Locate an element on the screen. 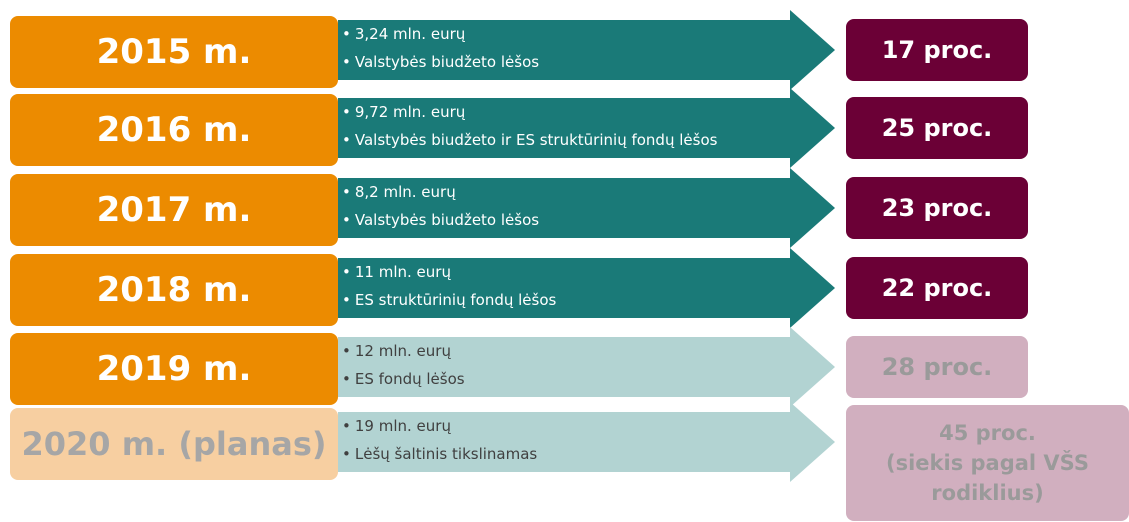 This screenshot has width=1129, height=522. item: 11 mln. eurų is located at coordinates (449, 272).